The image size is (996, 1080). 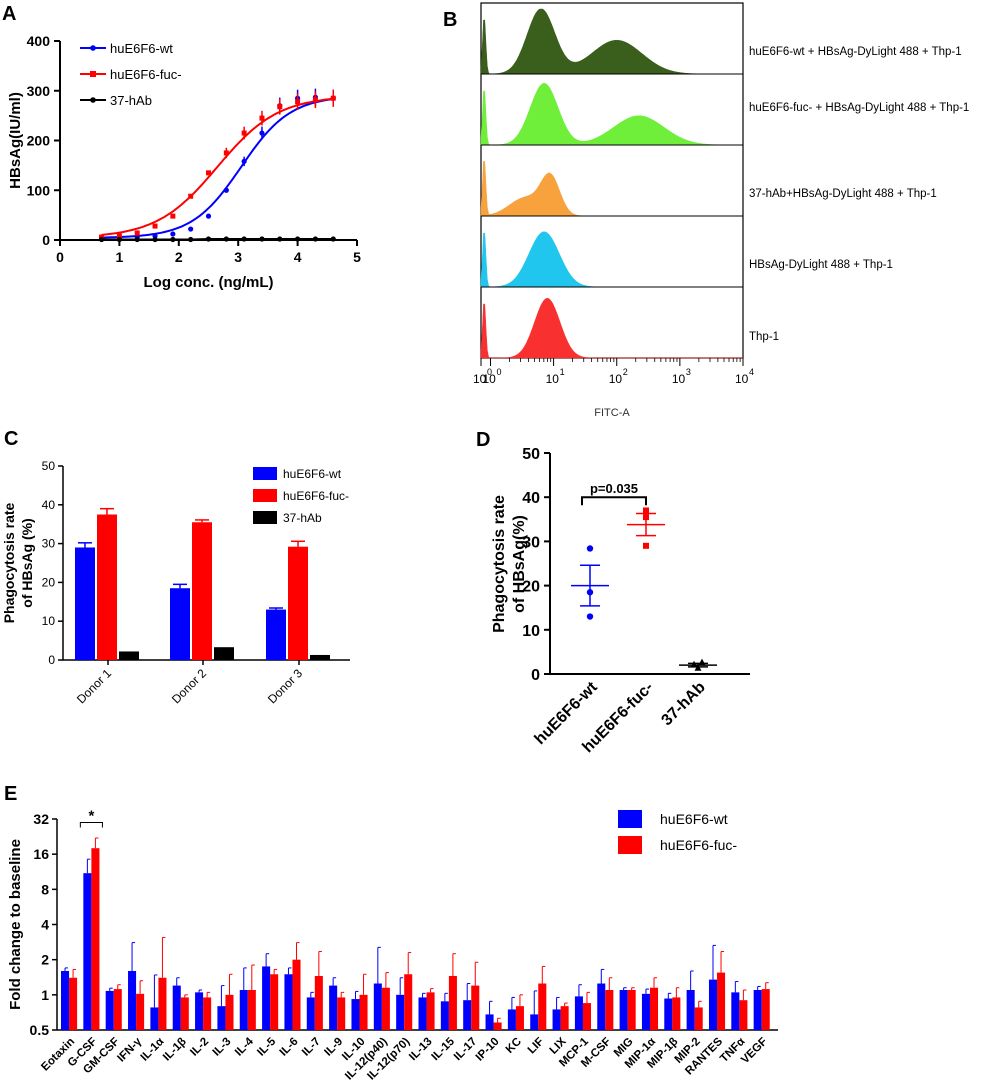 What do you see at coordinates (498, 372) in the screenshot?
I see `x-tick-exponent: 0` at bounding box center [498, 372].